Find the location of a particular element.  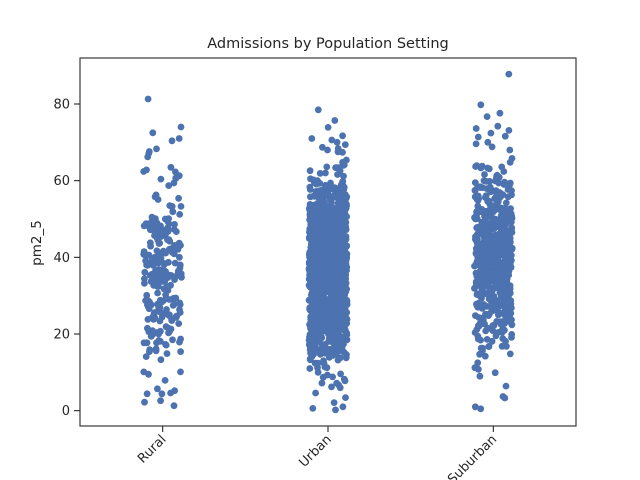

y-axis-label: pm2_5 is located at coordinates (37, 243).